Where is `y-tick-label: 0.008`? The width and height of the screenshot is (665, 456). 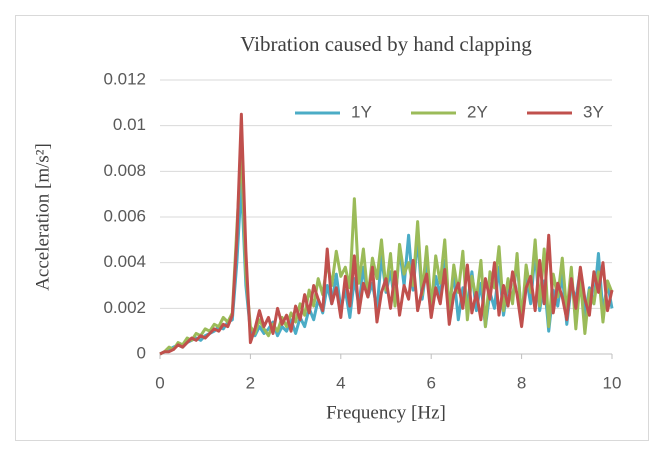 y-tick-label: 0.008 is located at coordinates (124, 170).